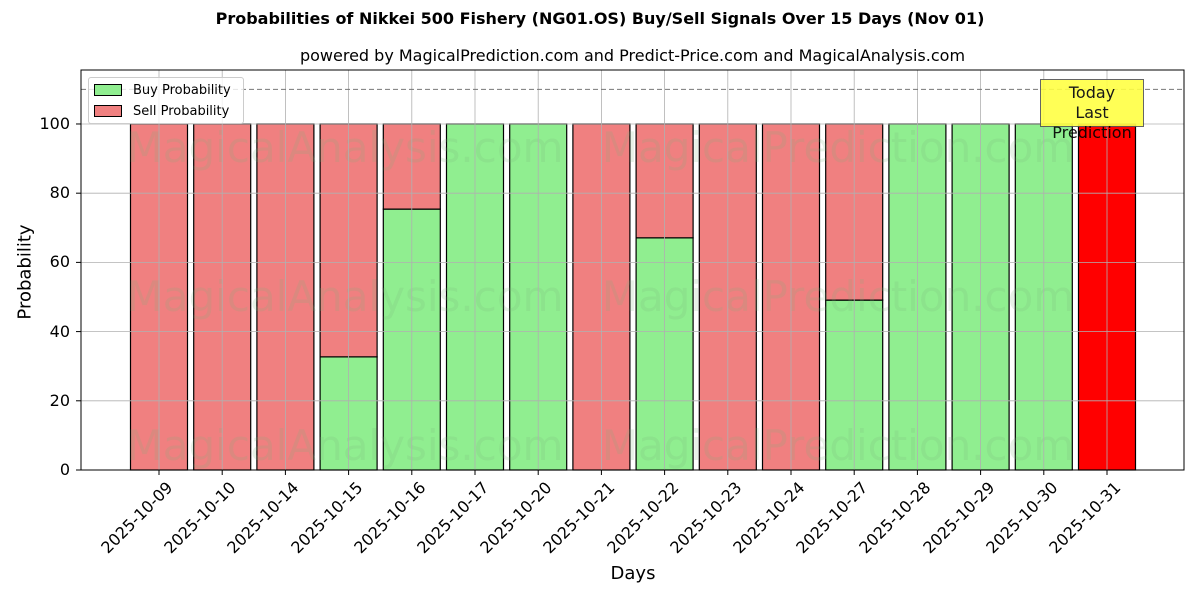 The image size is (1200, 600). Describe the element at coordinates (633, 573) in the screenshot. I see `x-axis-label: Days` at that location.